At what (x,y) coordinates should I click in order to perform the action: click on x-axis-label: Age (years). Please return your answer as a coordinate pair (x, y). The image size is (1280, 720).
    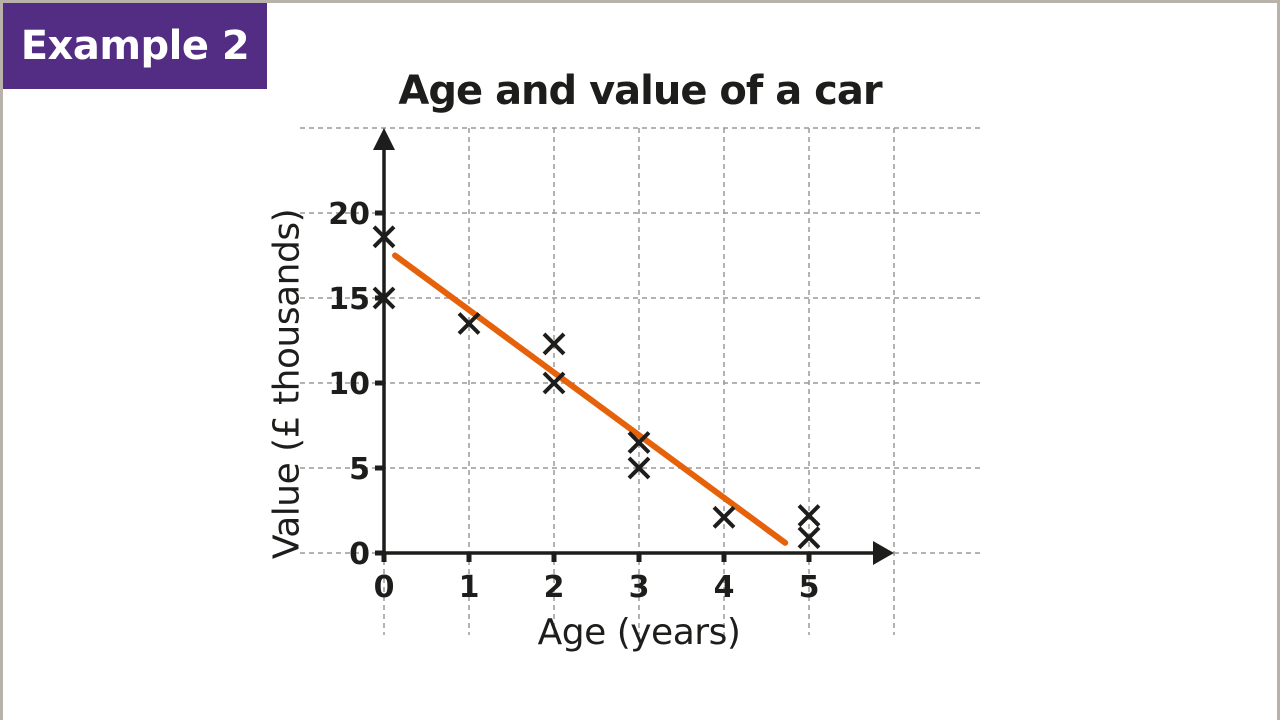
    Looking at the image, I should click on (639, 632).